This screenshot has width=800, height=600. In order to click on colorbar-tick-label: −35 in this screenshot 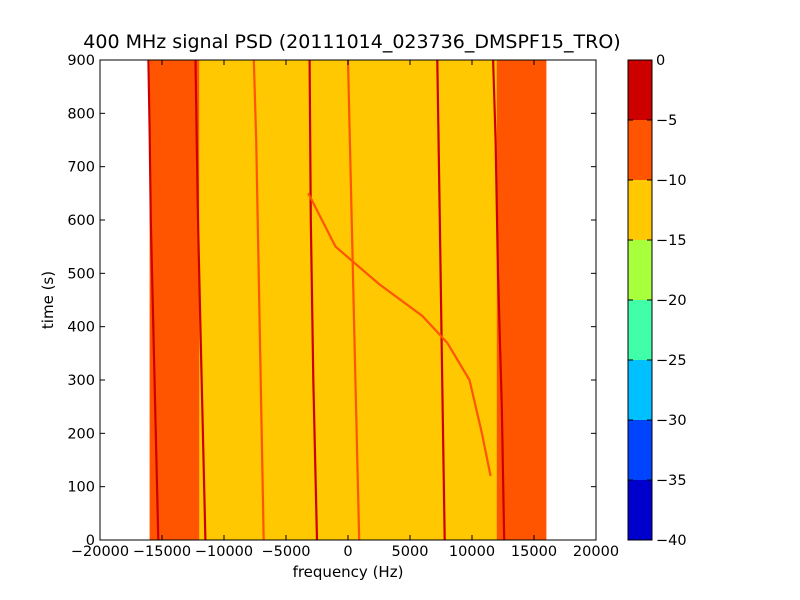, I will do `click(671, 481)`.